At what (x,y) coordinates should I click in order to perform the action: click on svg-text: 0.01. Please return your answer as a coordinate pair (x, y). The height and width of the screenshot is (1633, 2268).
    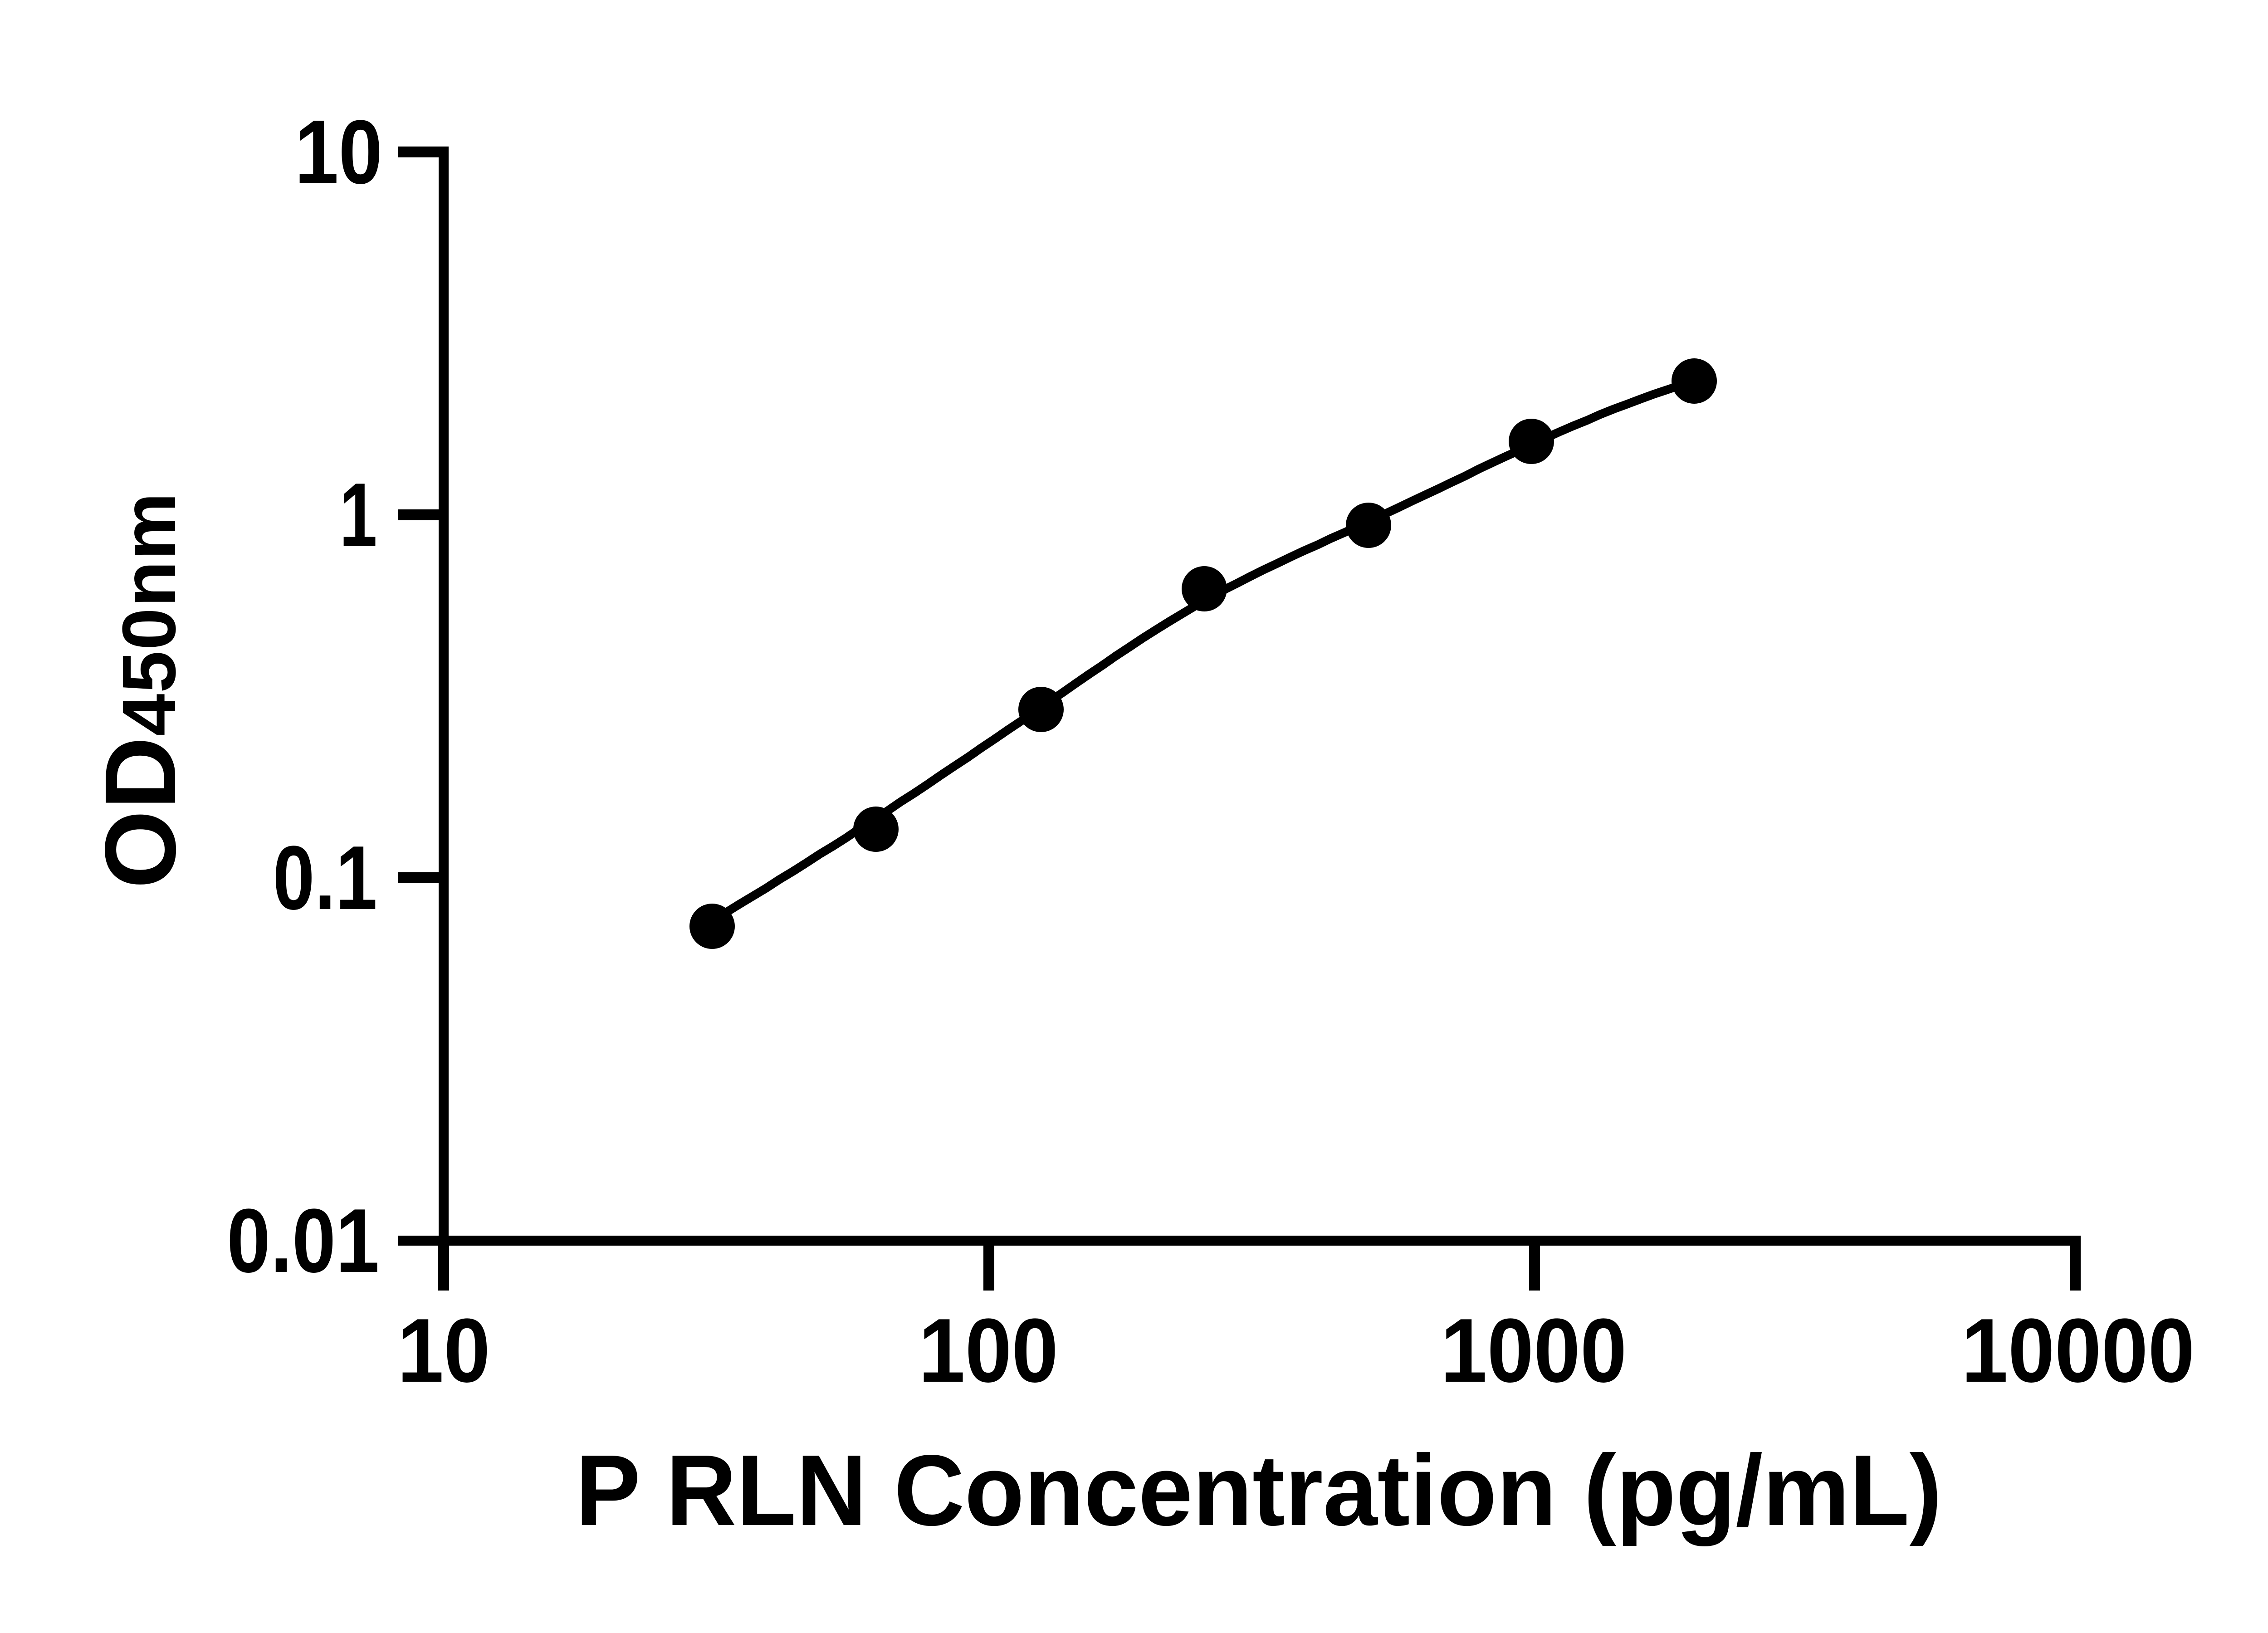
    Looking at the image, I should click on (303, 1240).